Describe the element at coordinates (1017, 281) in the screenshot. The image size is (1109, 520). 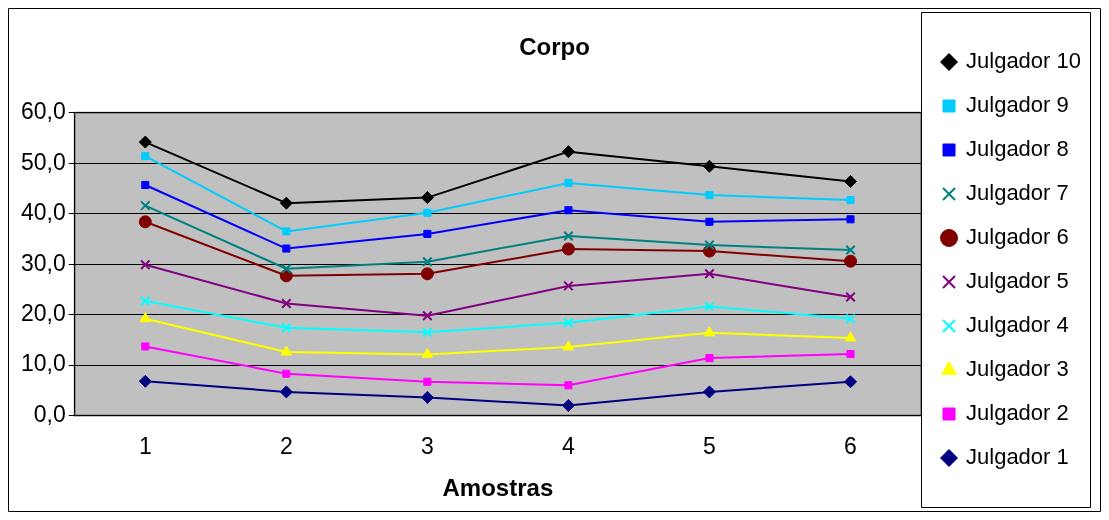
I see `legend-label: Julgador 5` at that location.